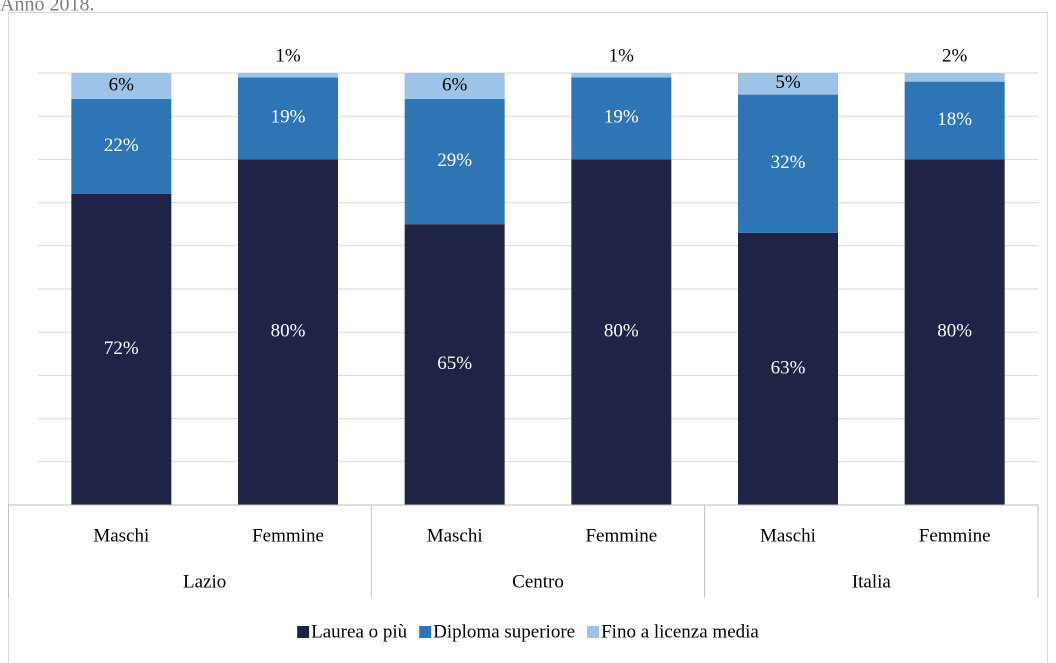 The height and width of the screenshot is (663, 1056). I want to click on data-label: 22%, so click(121, 145).